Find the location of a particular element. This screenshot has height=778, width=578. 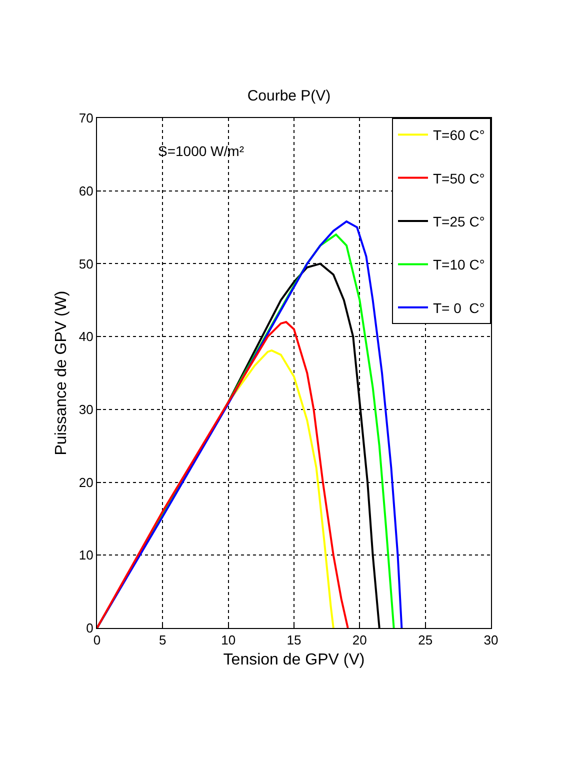

x-tick-label: 25 is located at coordinates (425, 640).